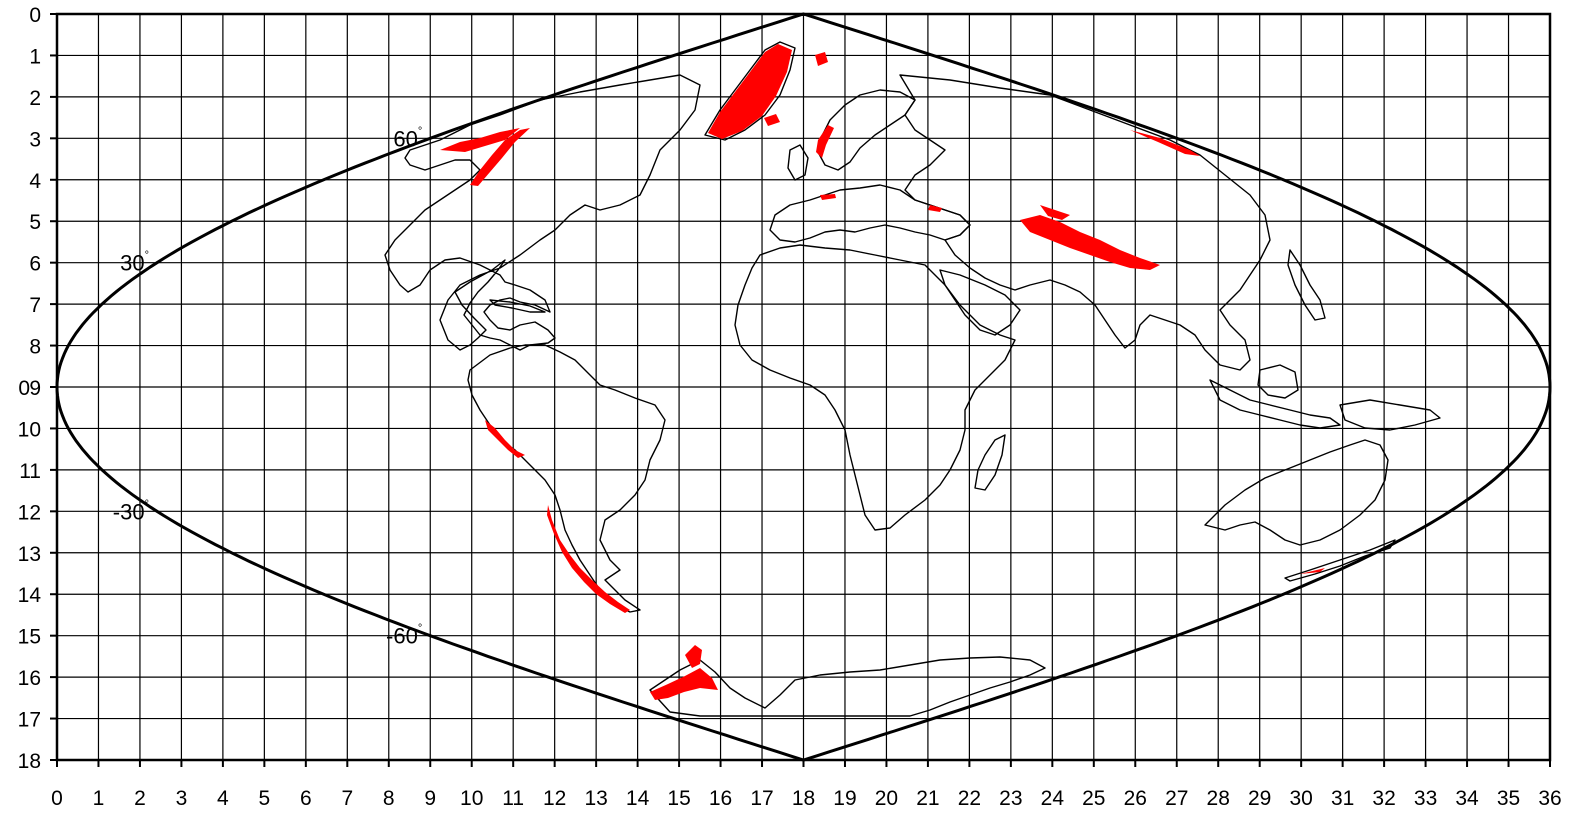 Image resolution: width=1585 pixels, height=818 pixels. What do you see at coordinates (29, 678) in the screenshot?
I see `y-tick-label: 16` at bounding box center [29, 678].